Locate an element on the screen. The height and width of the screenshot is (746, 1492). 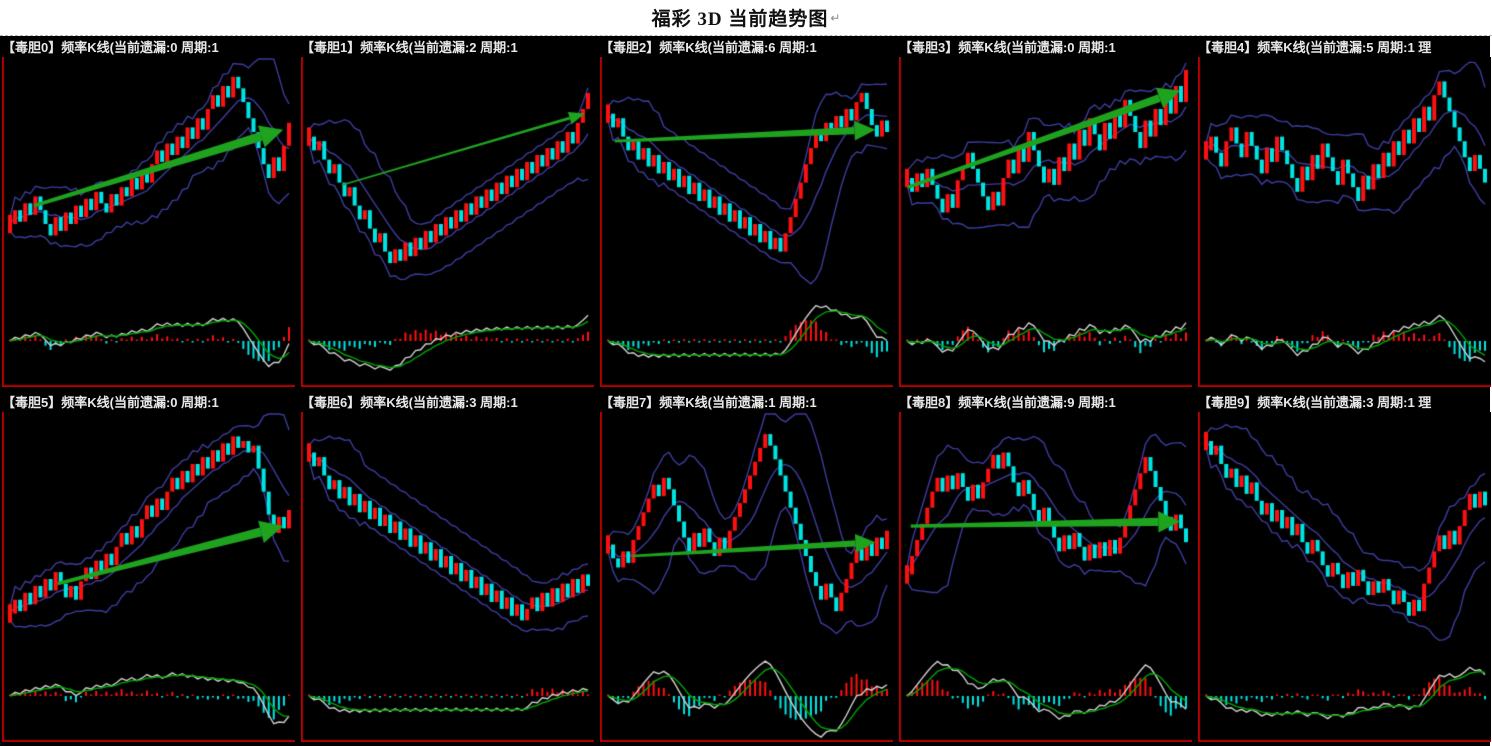
chart-panel-毒胆4: 【毒胆4】频率K线(当前遗漏:5 周期:1 理 is located at coordinates (1344, 213).